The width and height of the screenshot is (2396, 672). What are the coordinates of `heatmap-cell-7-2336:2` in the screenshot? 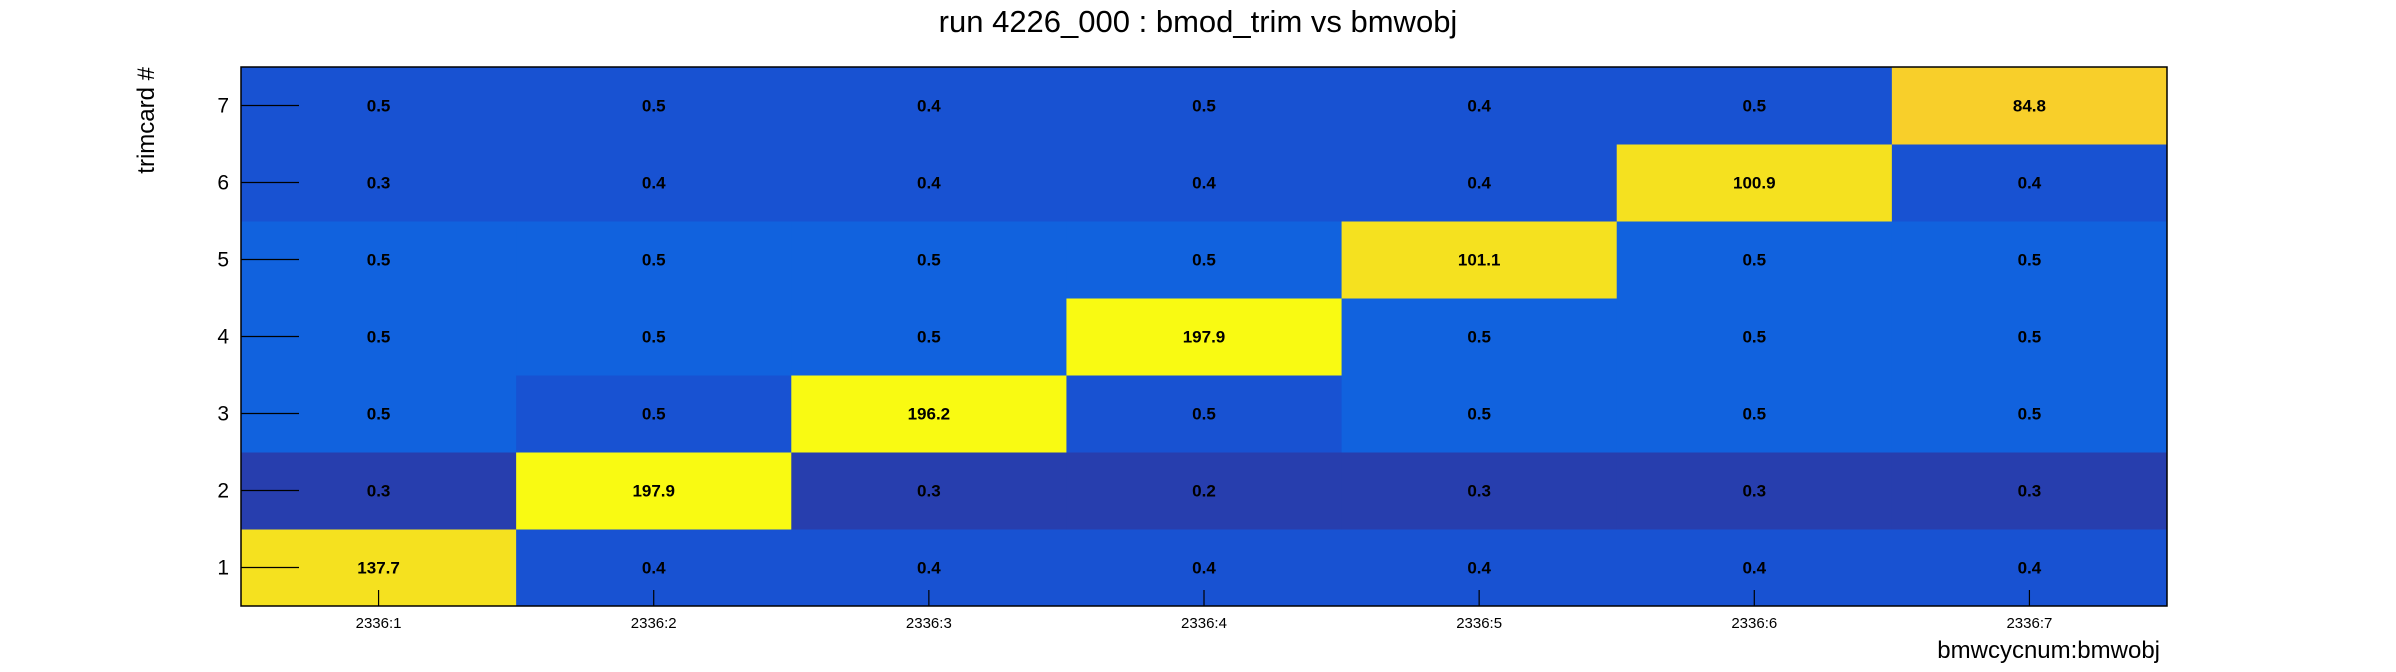 It's located at (654, 106).